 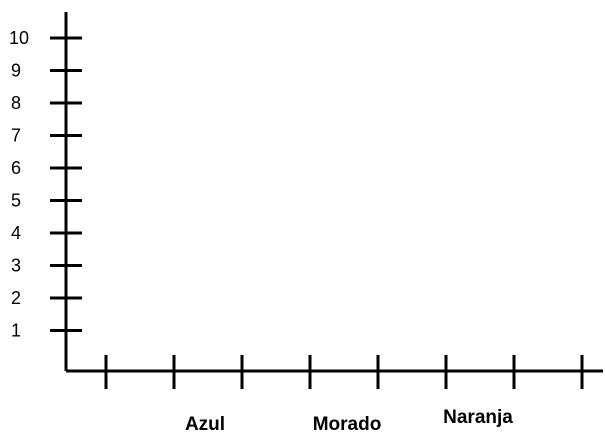 I want to click on category-labels: Azul Morado Naranja, so click(x=349, y=420).